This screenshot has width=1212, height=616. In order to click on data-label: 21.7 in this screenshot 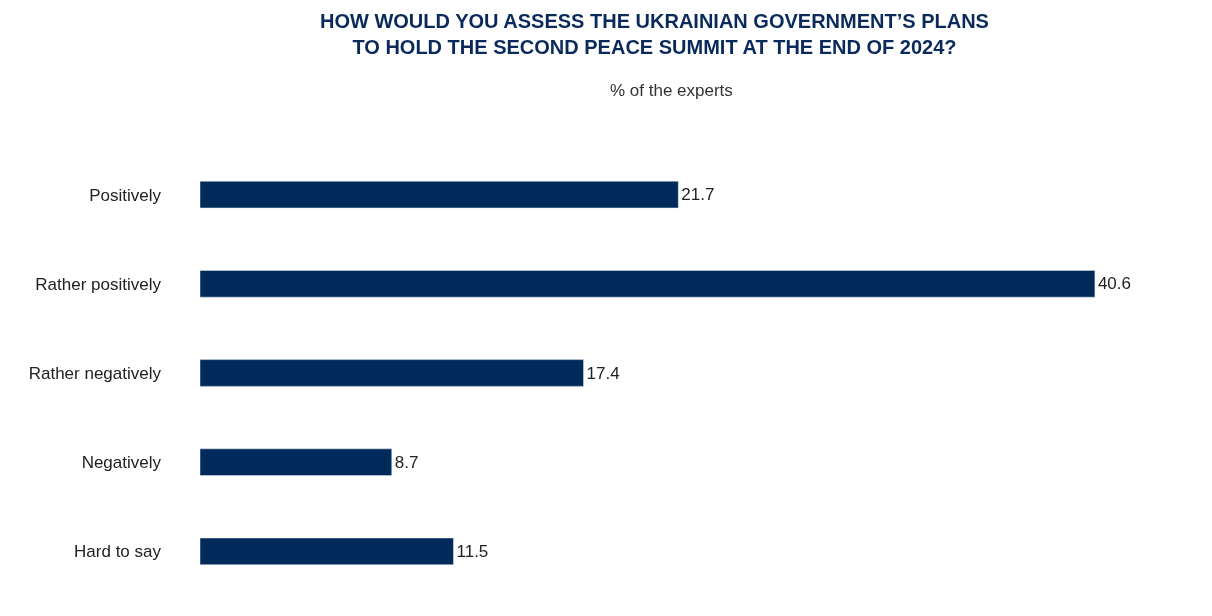, I will do `click(698, 195)`.